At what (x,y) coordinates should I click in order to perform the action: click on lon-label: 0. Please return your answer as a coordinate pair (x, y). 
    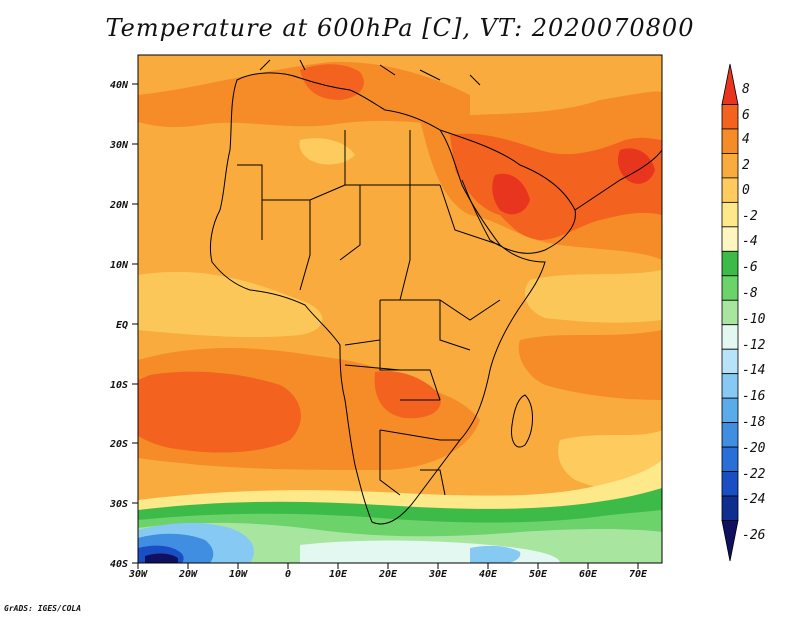
    Looking at the image, I should click on (288, 574).